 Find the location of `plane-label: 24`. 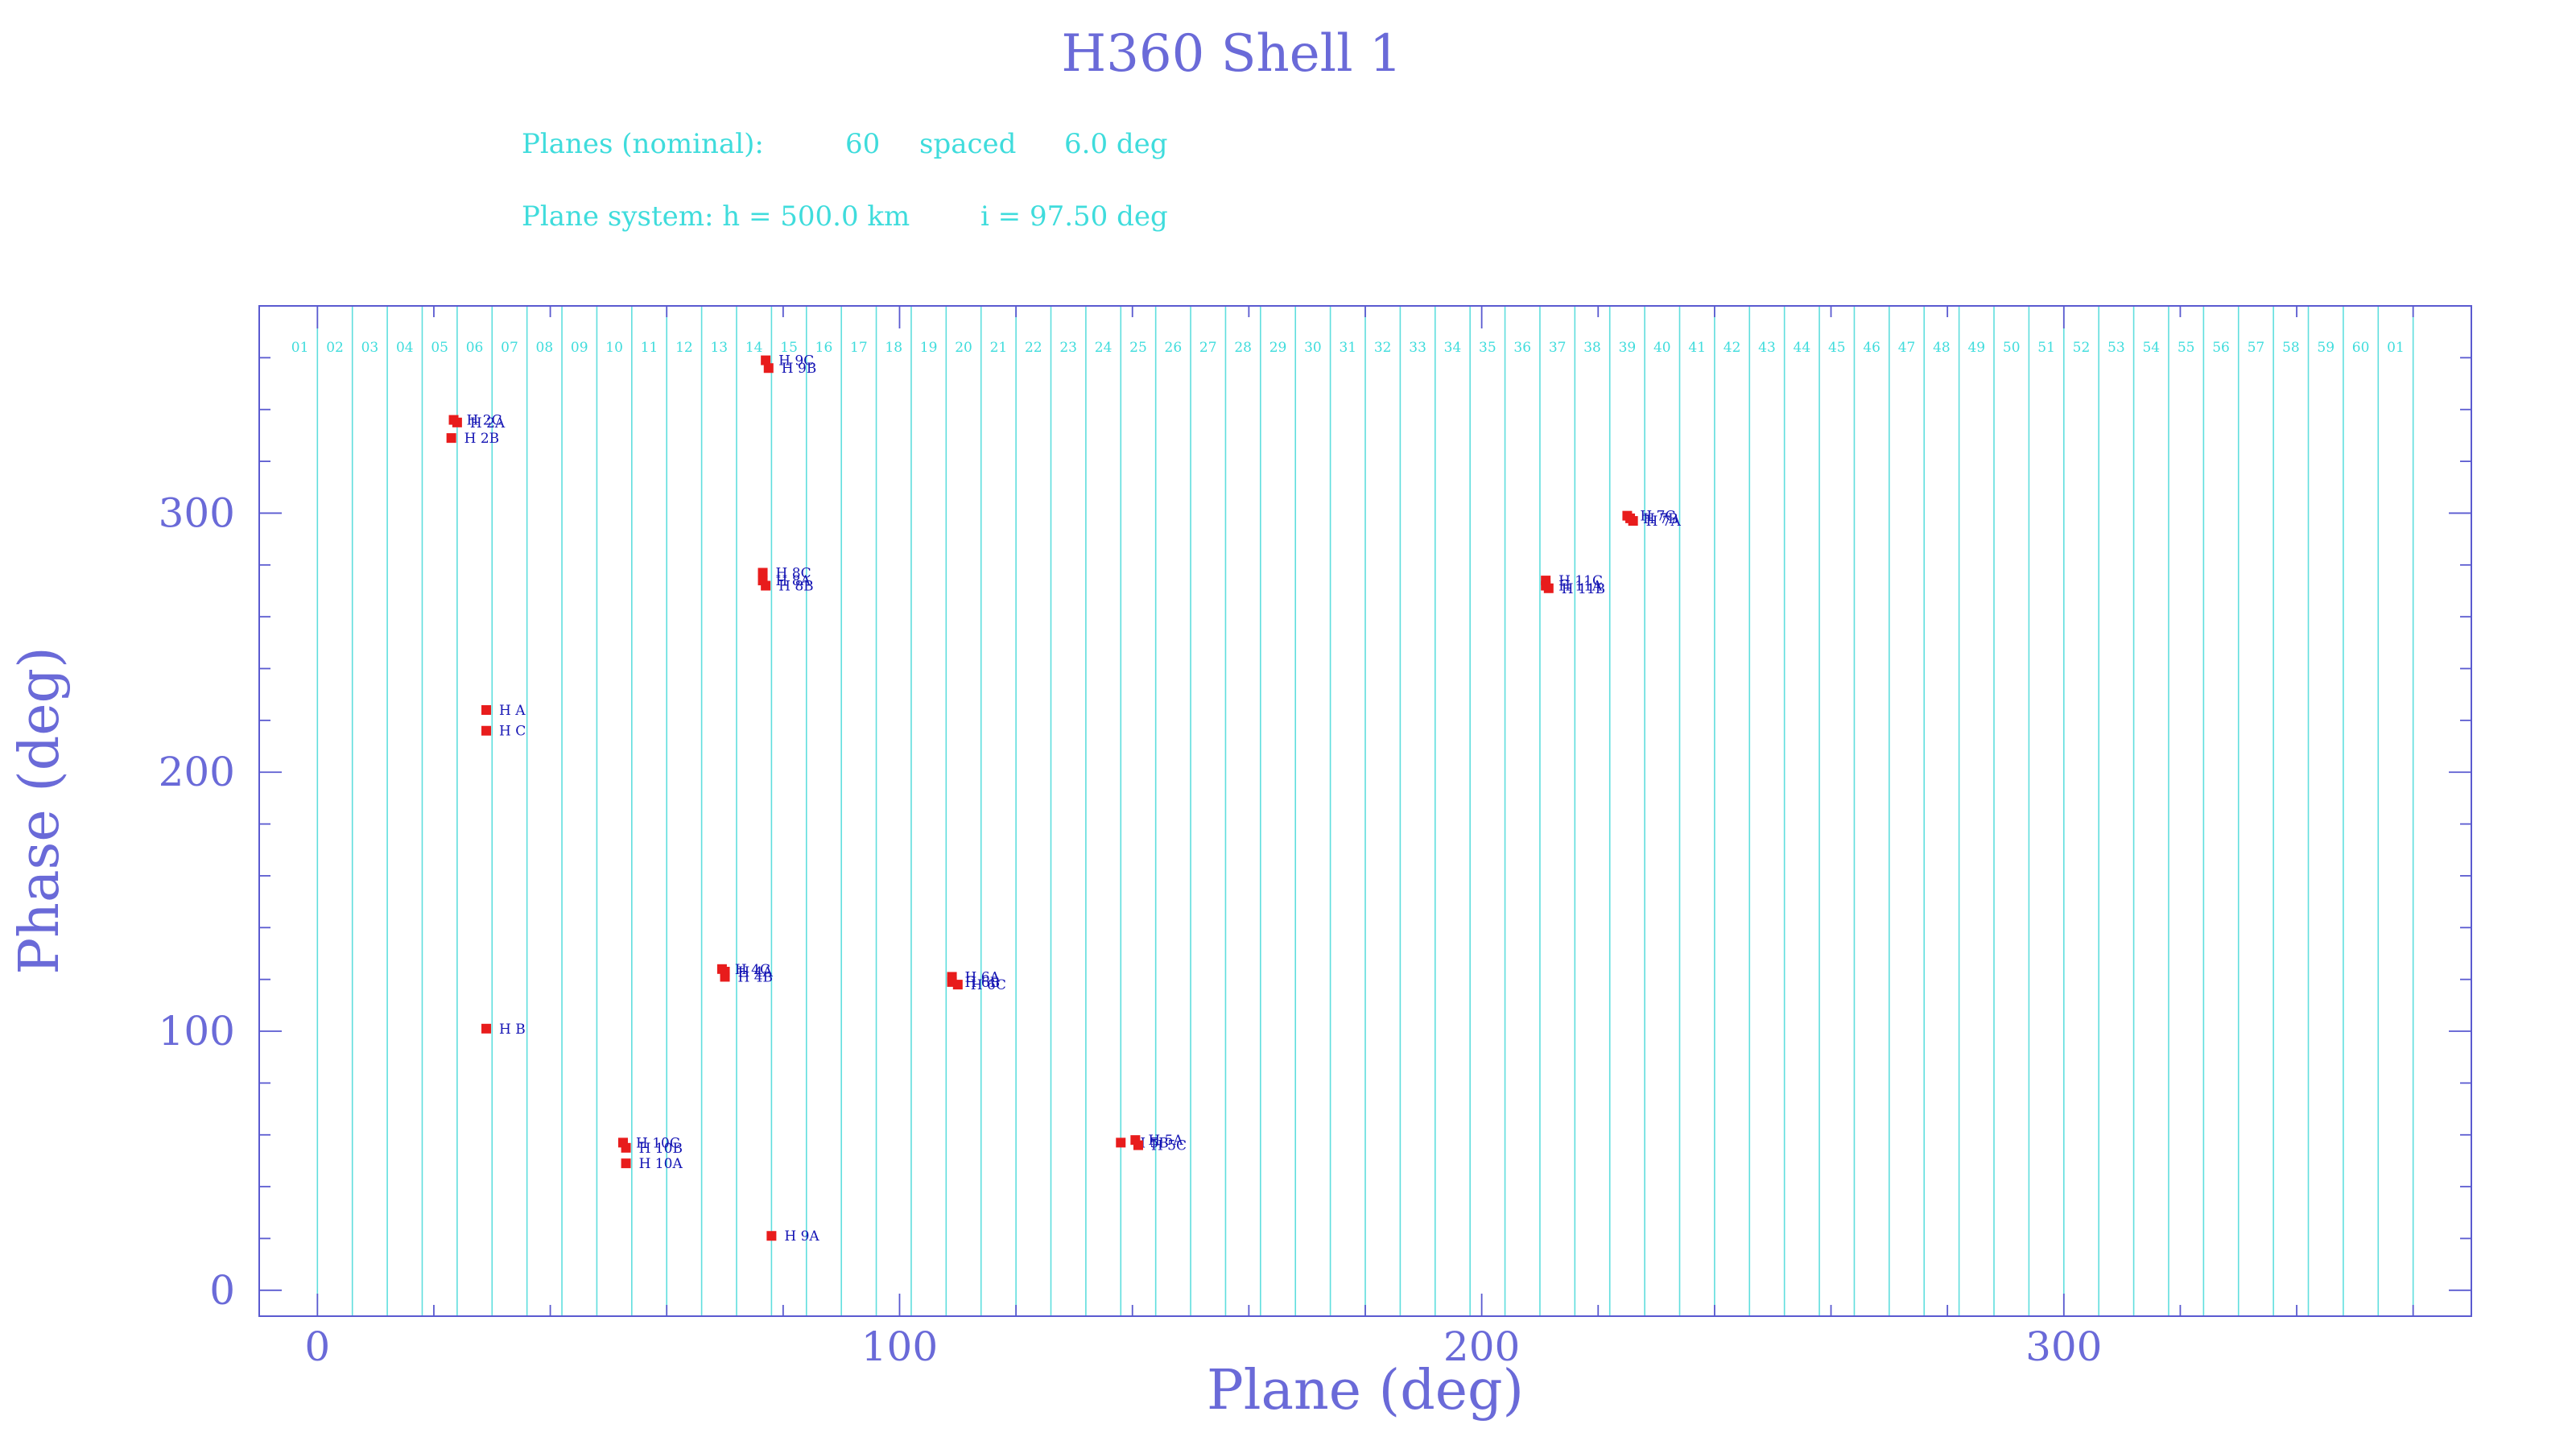

plane-label: 24 is located at coordinates (1104, 348).